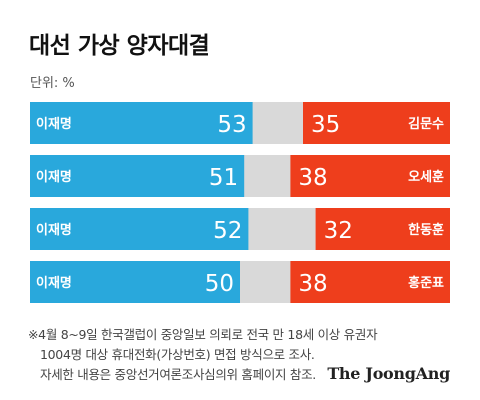 Image resolution: width=480 pixels, height=400 pixels. What do you see at coordinates (227, 231) in the screenshot?
I see `left-value-label: 52` at bounding box center [227, 231].